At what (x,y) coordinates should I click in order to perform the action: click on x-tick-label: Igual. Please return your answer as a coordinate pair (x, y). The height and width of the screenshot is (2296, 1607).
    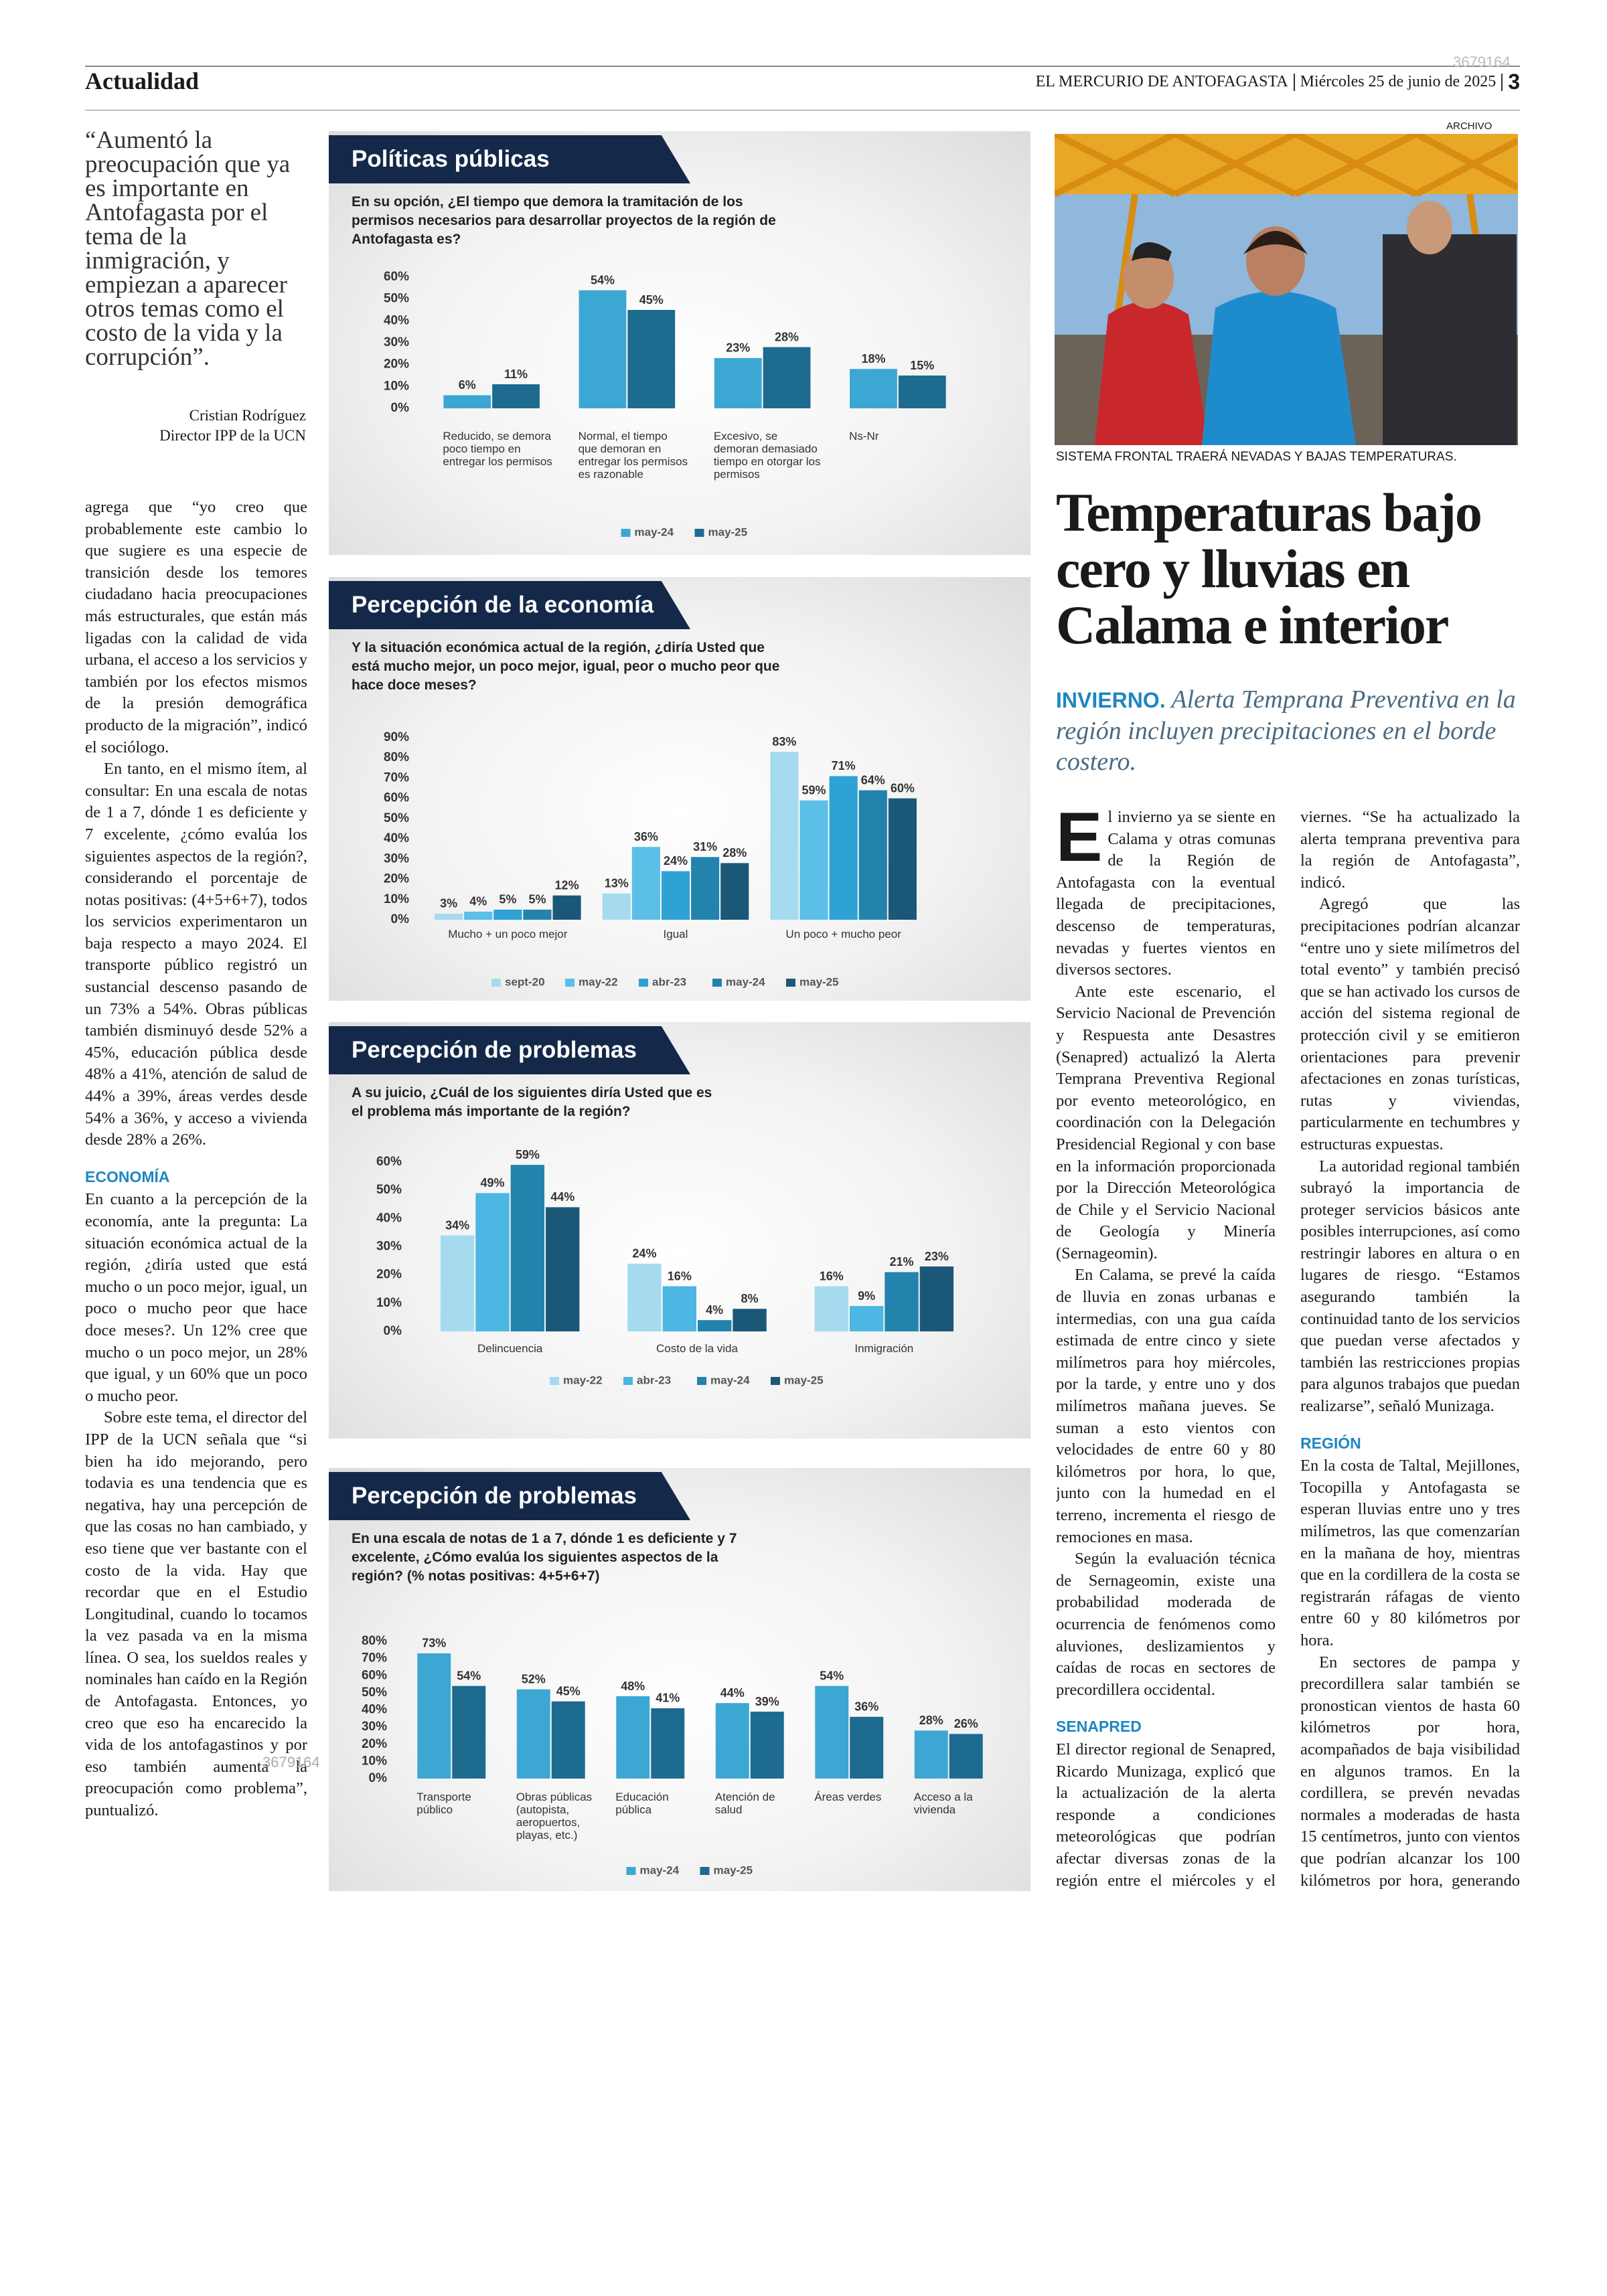
    Looking at the image, I should click on (675, 934).